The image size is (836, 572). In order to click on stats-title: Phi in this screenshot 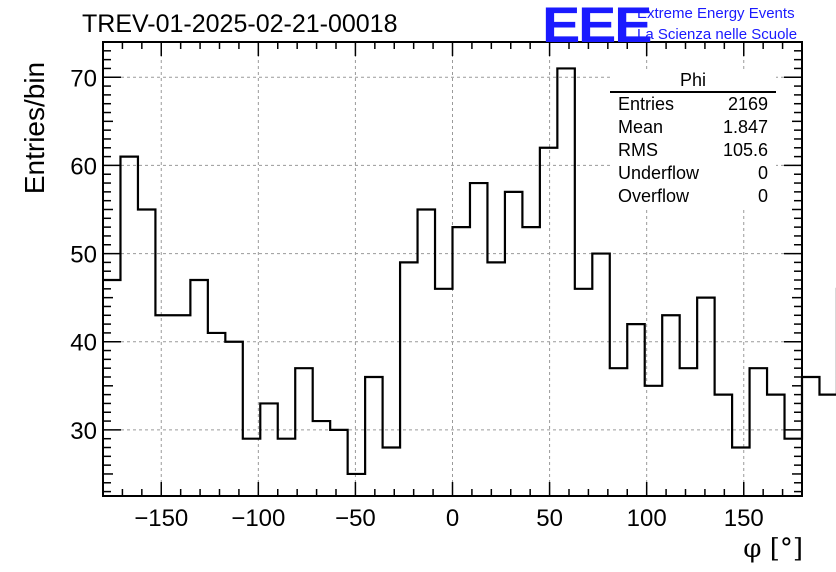, I will do `click(693, 81)`.